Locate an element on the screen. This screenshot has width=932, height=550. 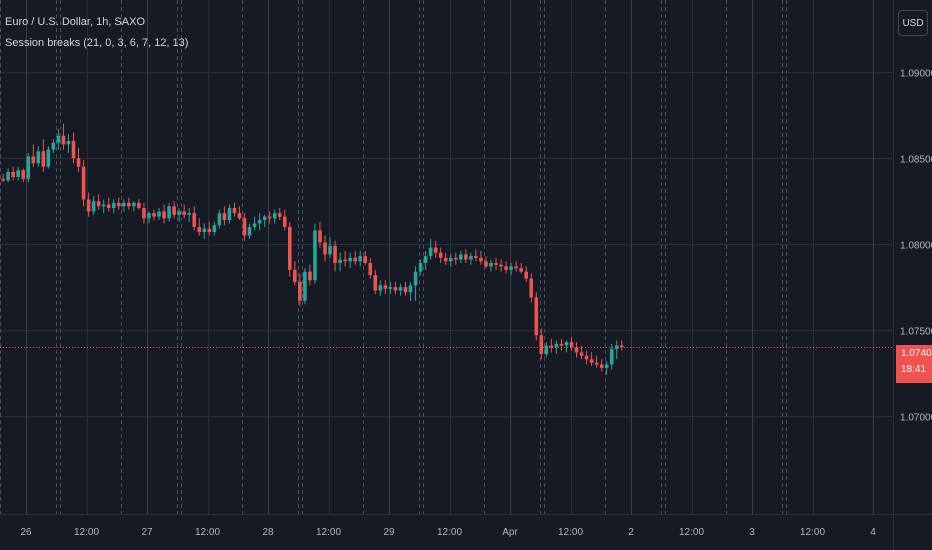
x-tick-label: 4 is located at coordinates (873, 532).